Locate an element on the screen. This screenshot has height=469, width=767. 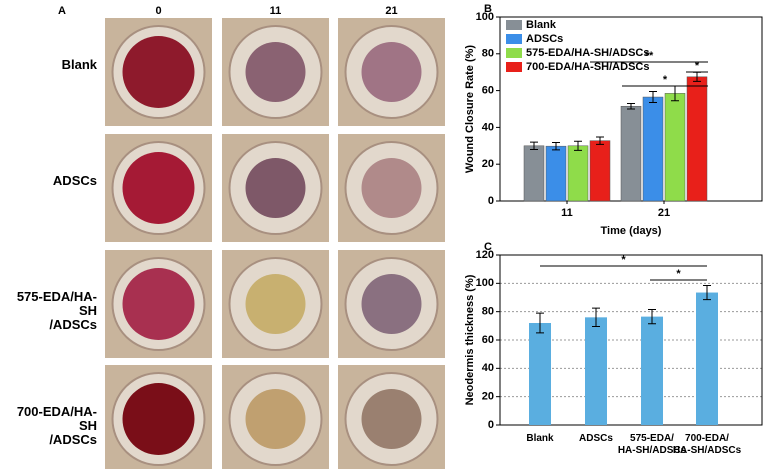
row-label: Blank is located at coordinates (79, 64).